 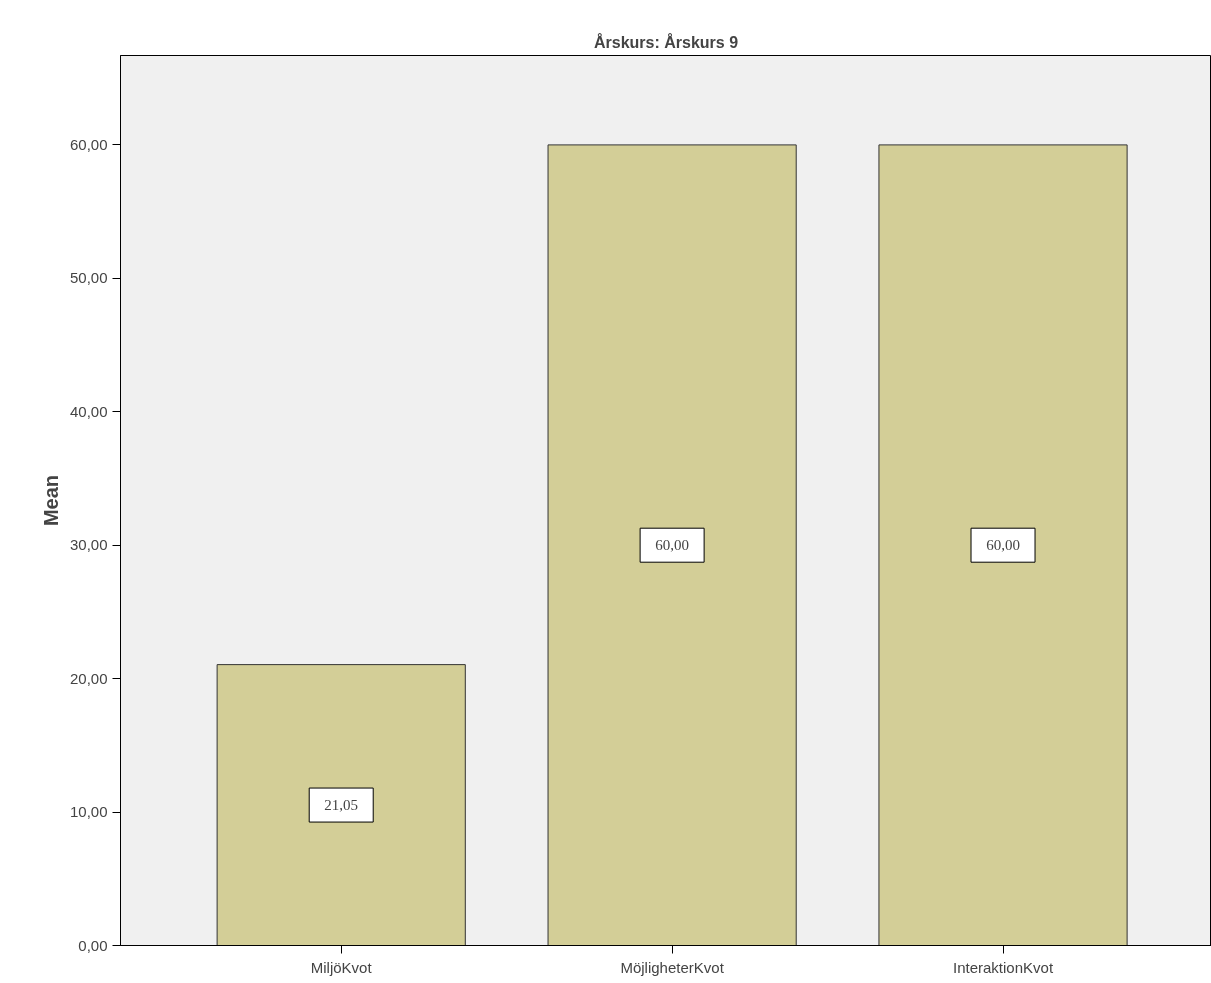 What do you see at coordinates (666, 41) in the screenshot?
I see `chart-title: Årskurs: Årskurs 9` at bounding box center [666, 41].